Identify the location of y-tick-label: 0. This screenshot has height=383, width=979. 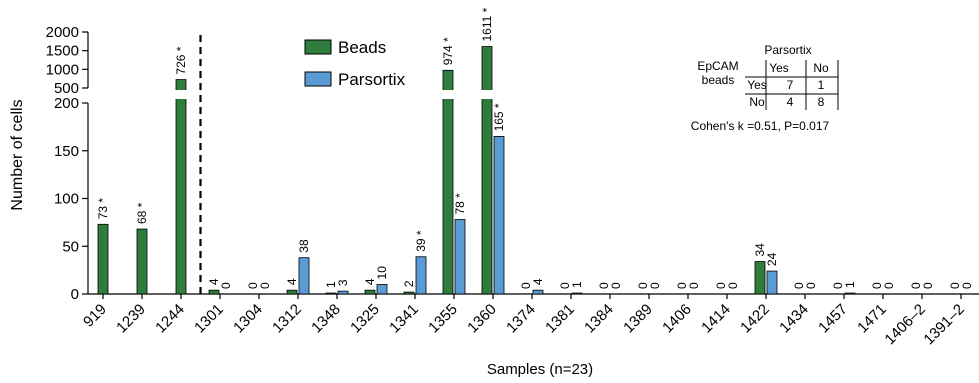
(75, 294).